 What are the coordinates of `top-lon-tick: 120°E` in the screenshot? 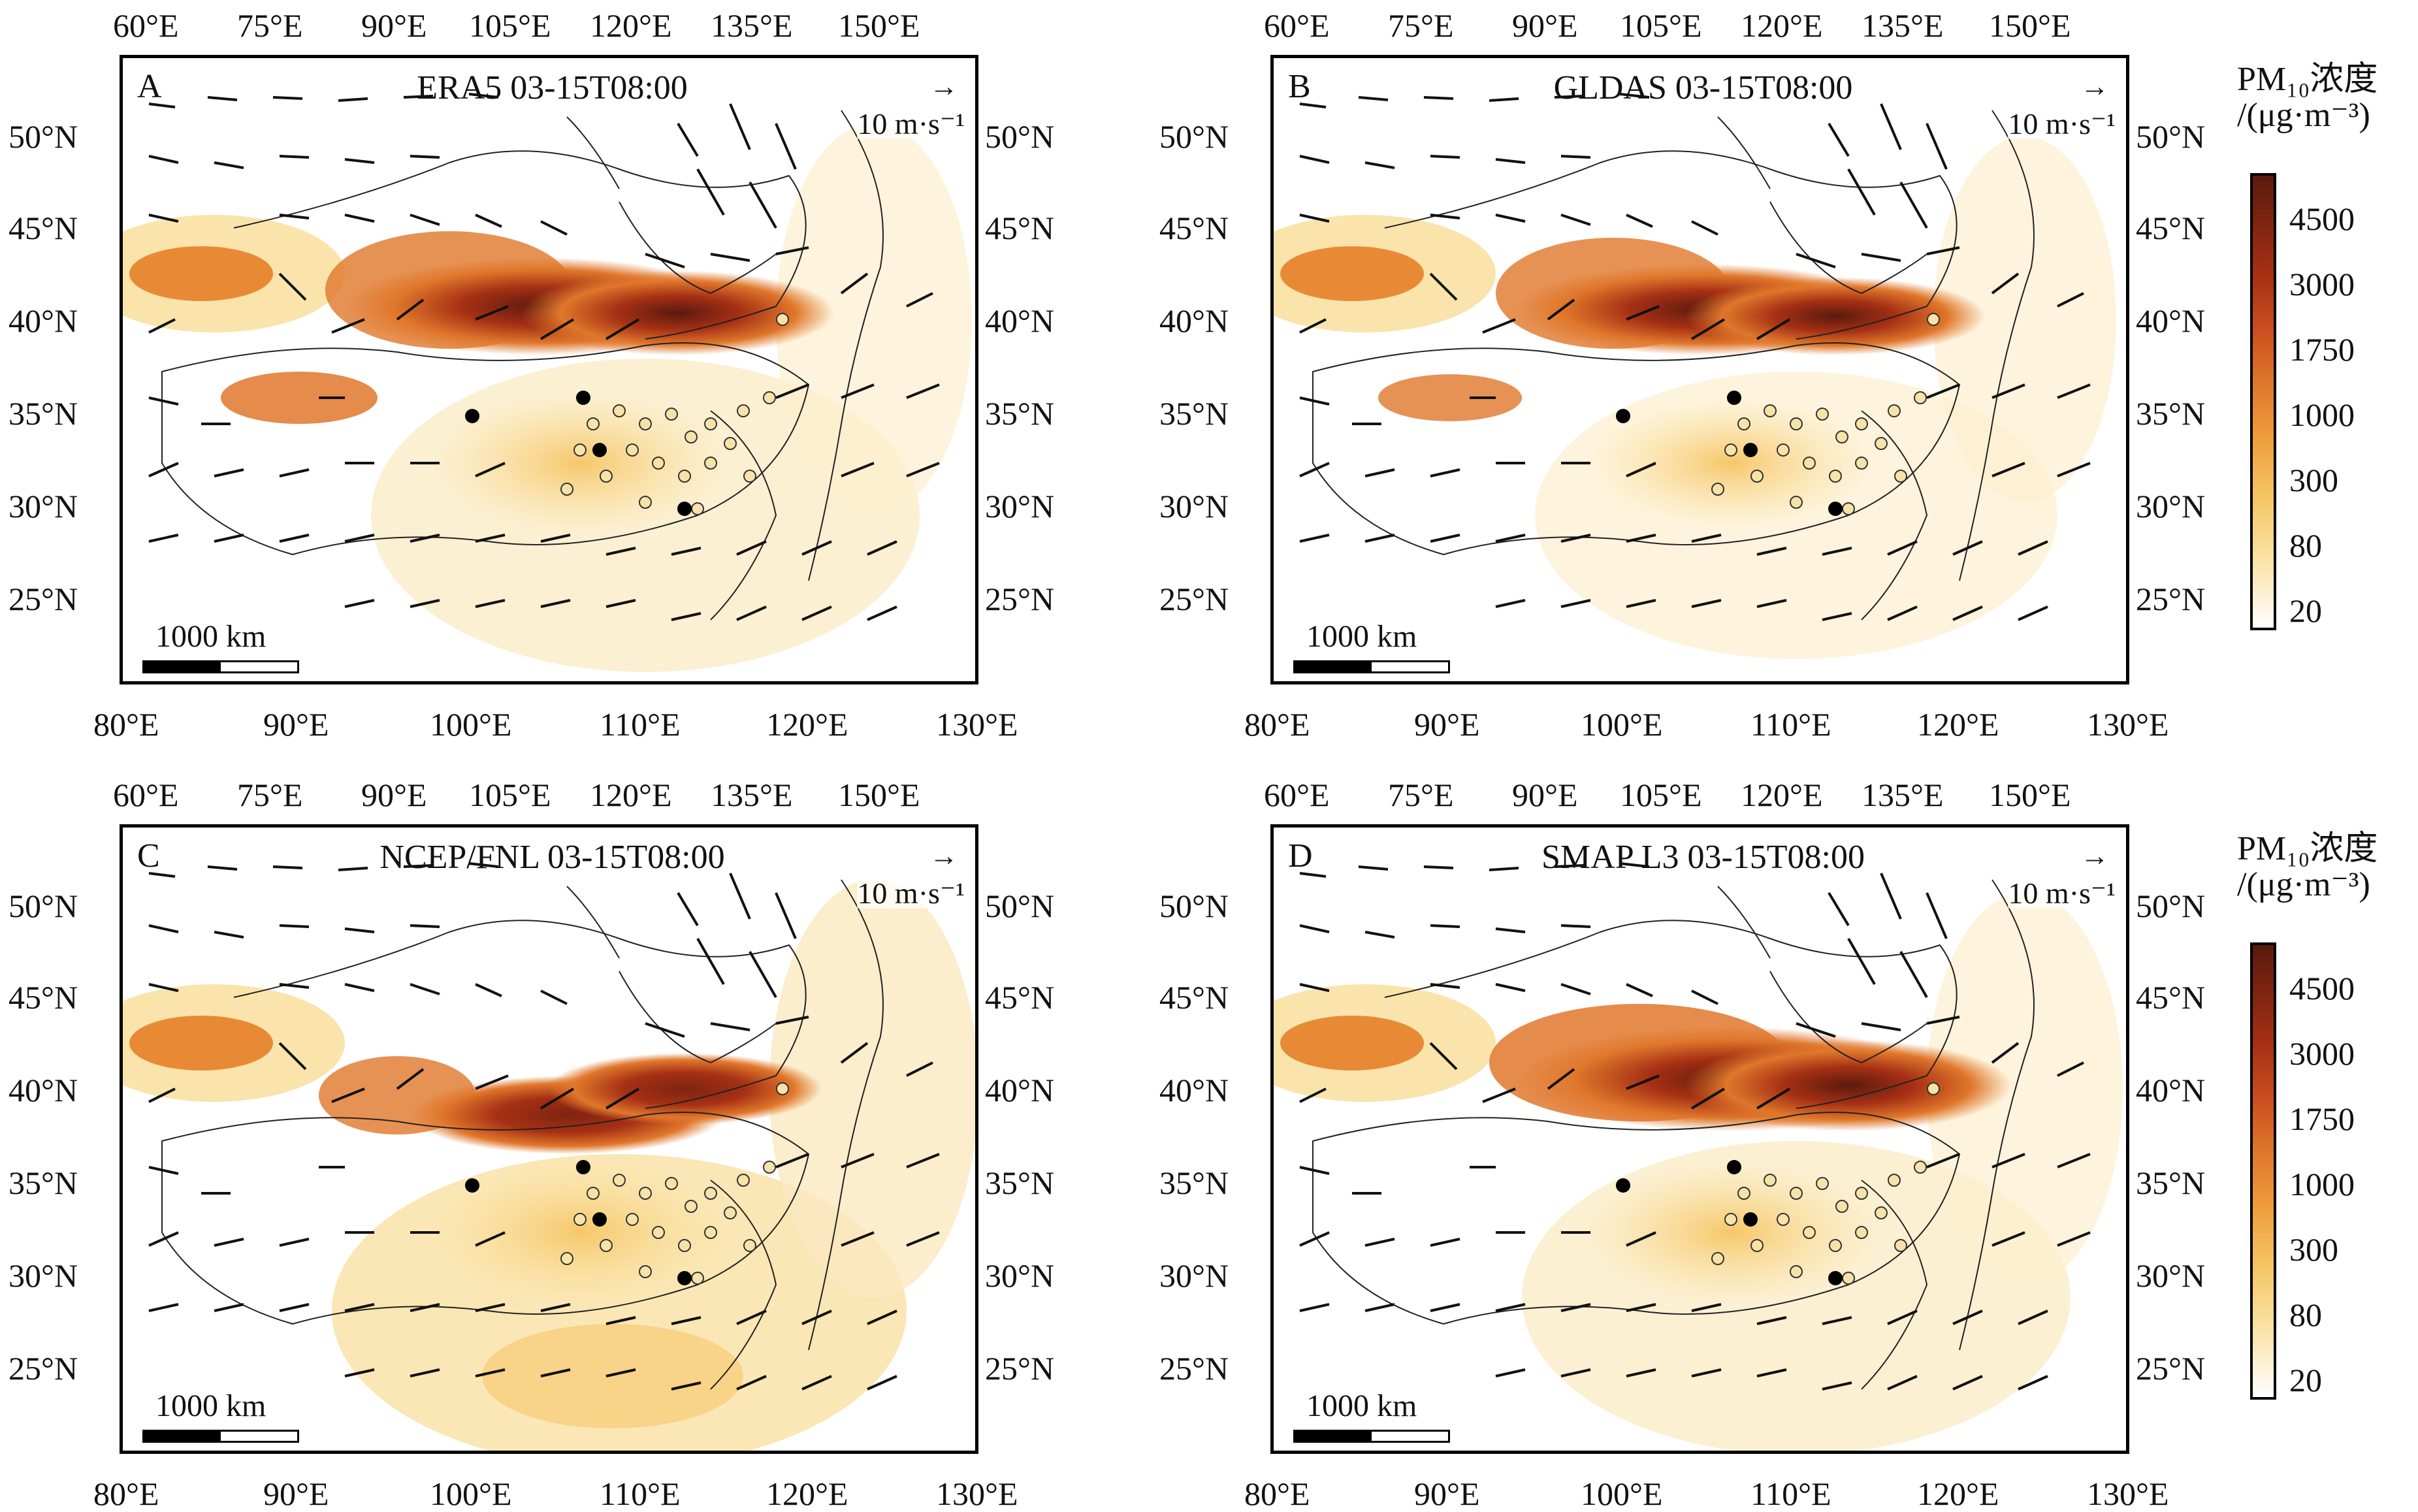 It's located at (1782, 795).